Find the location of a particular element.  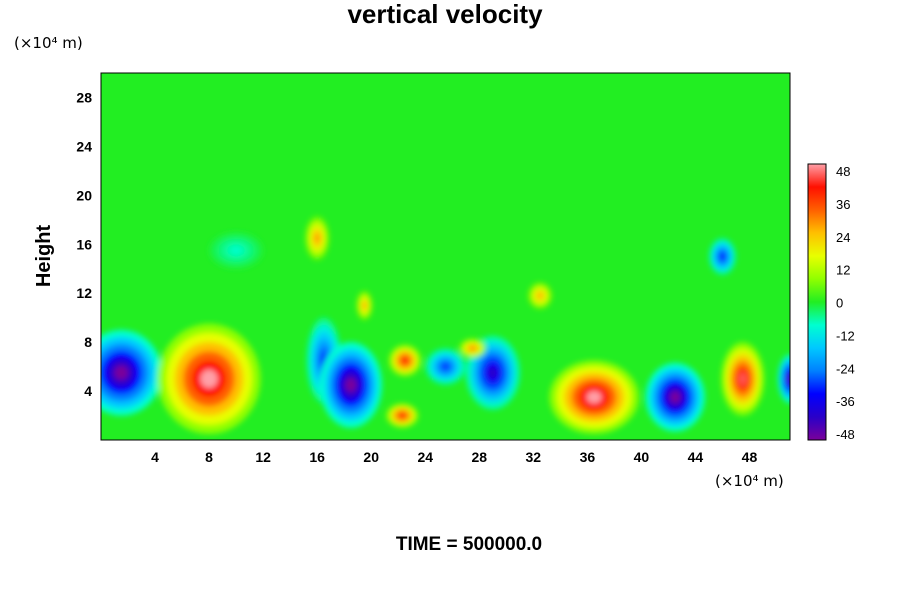

x-tick-label: 48 is located at coordinates (750, 457).